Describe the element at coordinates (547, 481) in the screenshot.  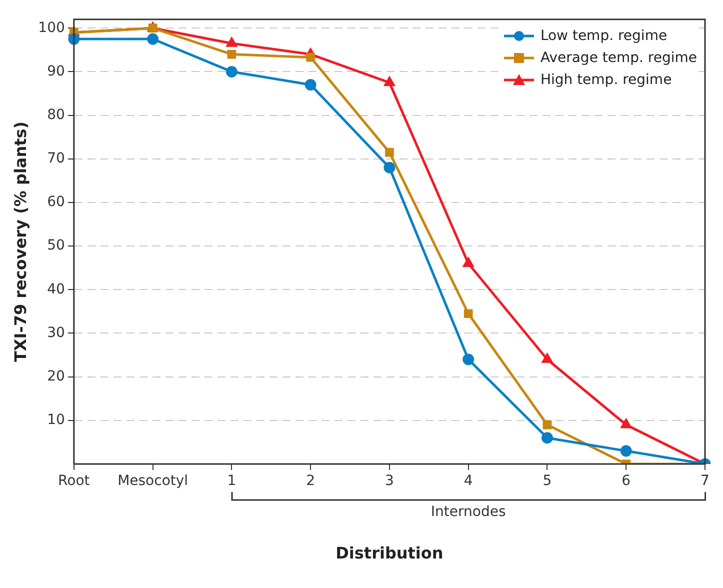
I see `x-tick-label: 5` at that location.